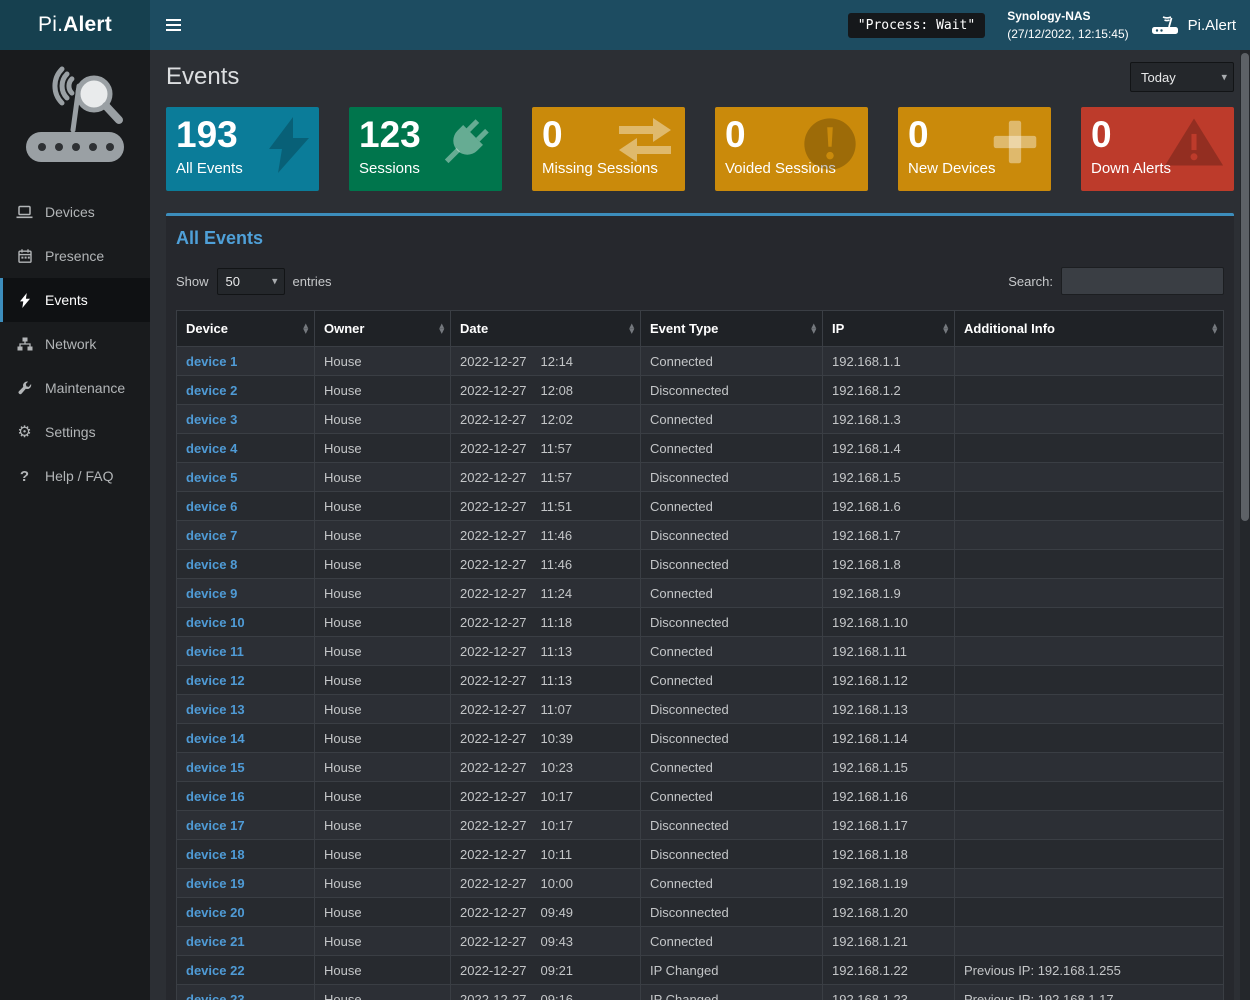 The height and width of the screenshot is (1000, 1250). Describe the element at coordinates (212, 390) in the screenshot. I see `device-link: device 2` at that location.